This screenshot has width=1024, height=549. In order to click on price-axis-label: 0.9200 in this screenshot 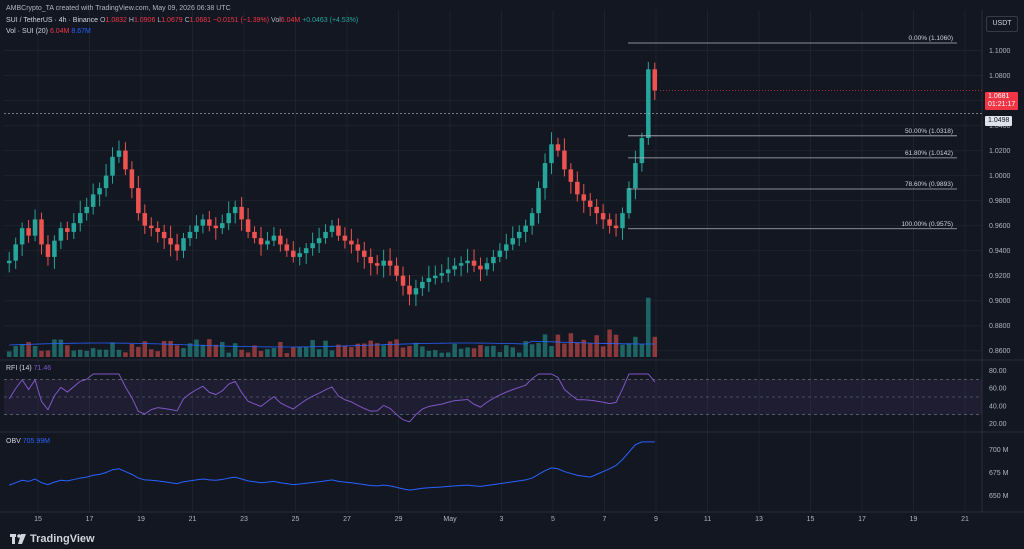, I will do `click(1000, 276)`.